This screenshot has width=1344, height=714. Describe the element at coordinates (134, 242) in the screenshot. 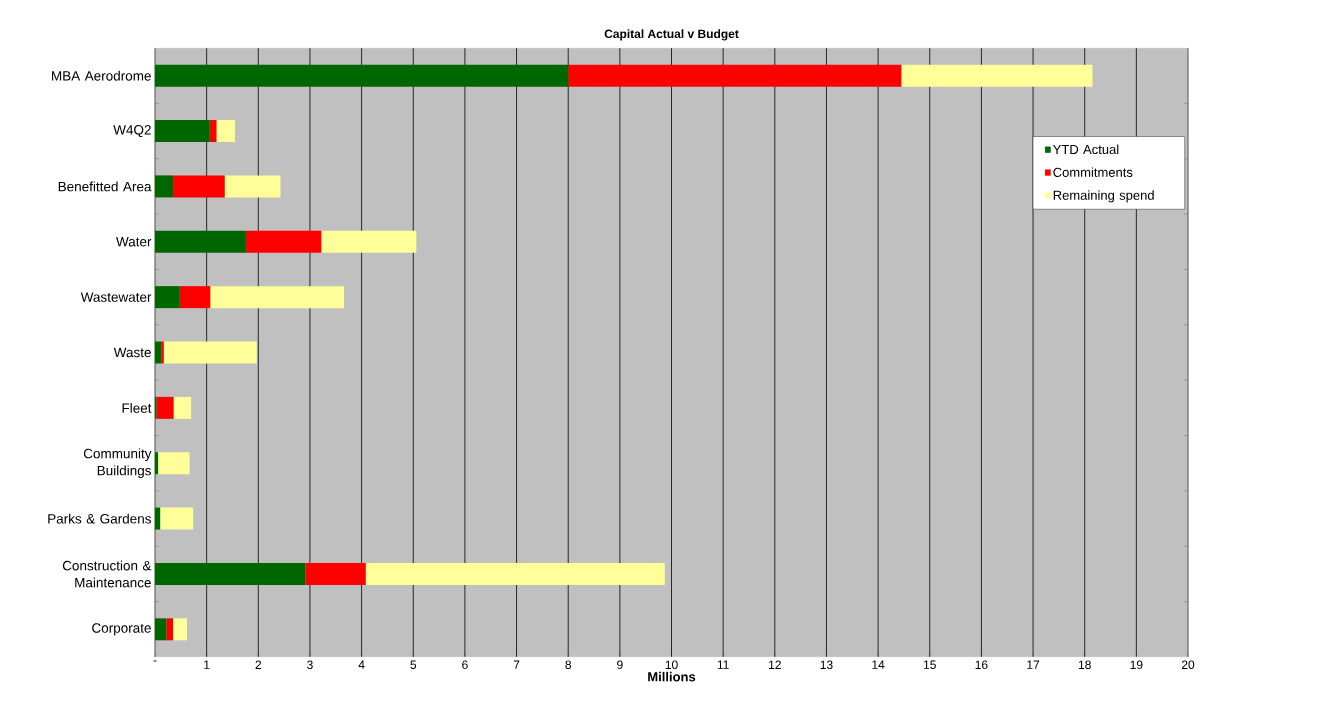

I see `y-tick-label: Water` at that location.